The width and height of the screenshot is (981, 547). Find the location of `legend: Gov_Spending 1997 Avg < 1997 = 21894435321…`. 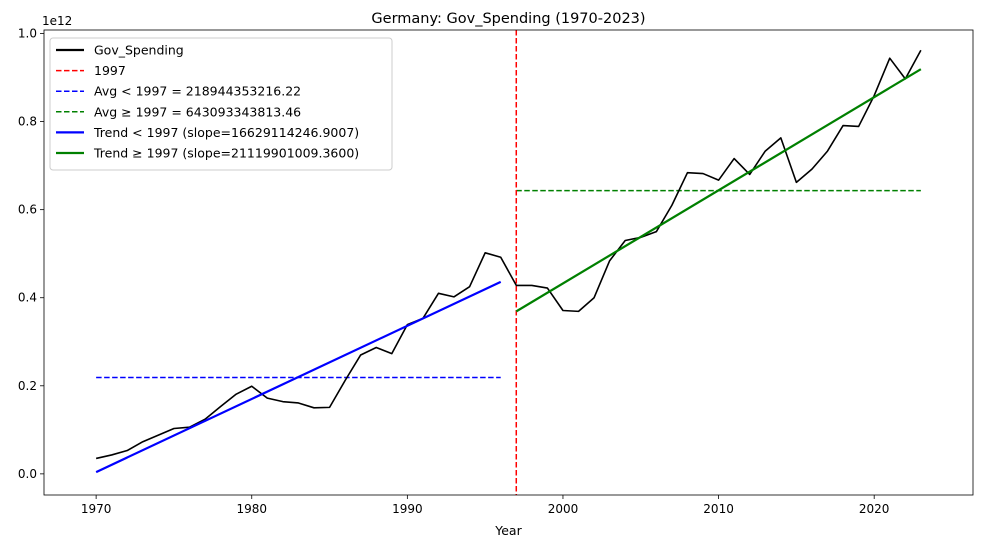

legend: Gov_Spending 1997 Avg < 1997 = 21894435321… is located at coordinates (221, 104).